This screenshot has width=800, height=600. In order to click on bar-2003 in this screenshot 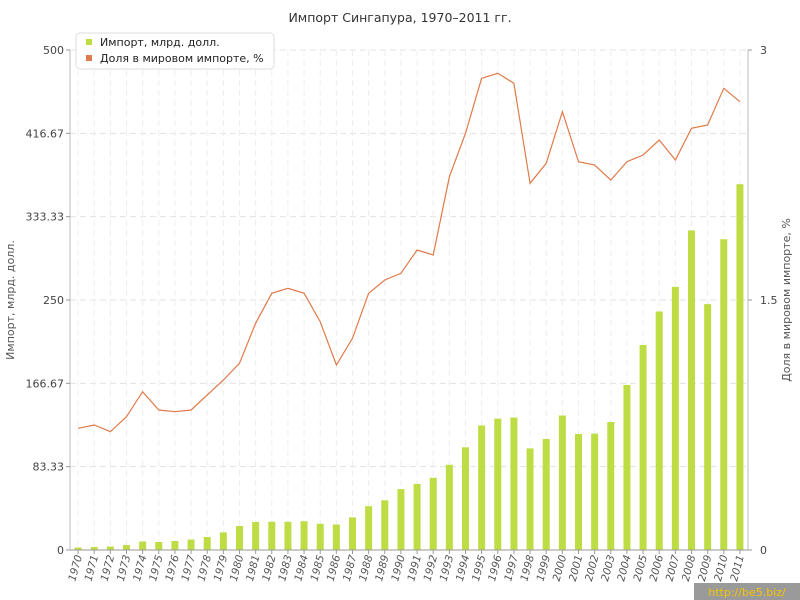, I will do `click(611, 486)`.